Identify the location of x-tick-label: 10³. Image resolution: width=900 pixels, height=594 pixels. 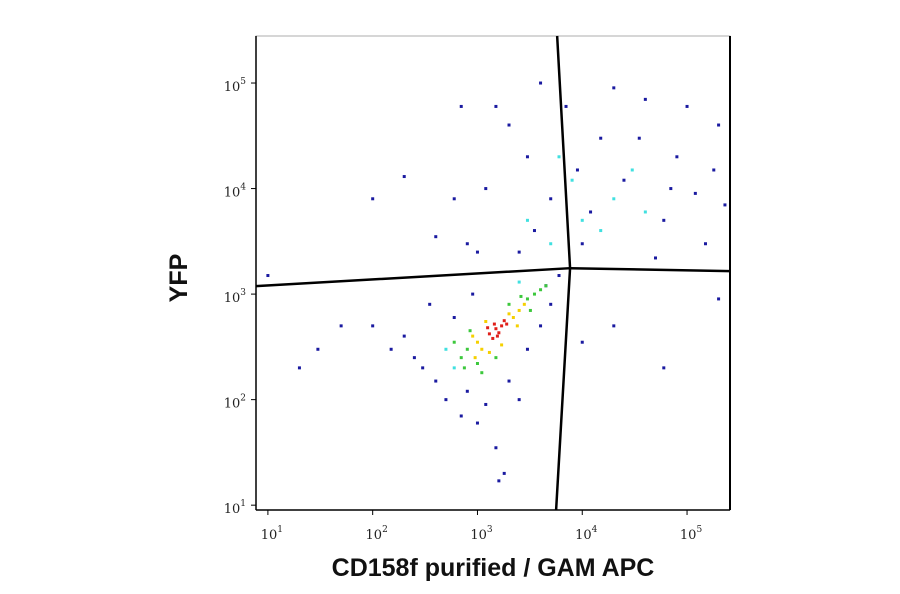
(481, 534).